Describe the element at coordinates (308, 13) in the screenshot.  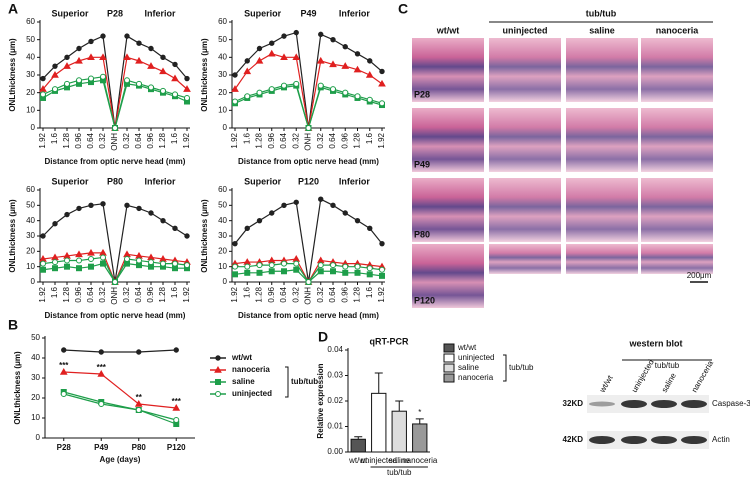
I see `chart-title: P49` at that location.